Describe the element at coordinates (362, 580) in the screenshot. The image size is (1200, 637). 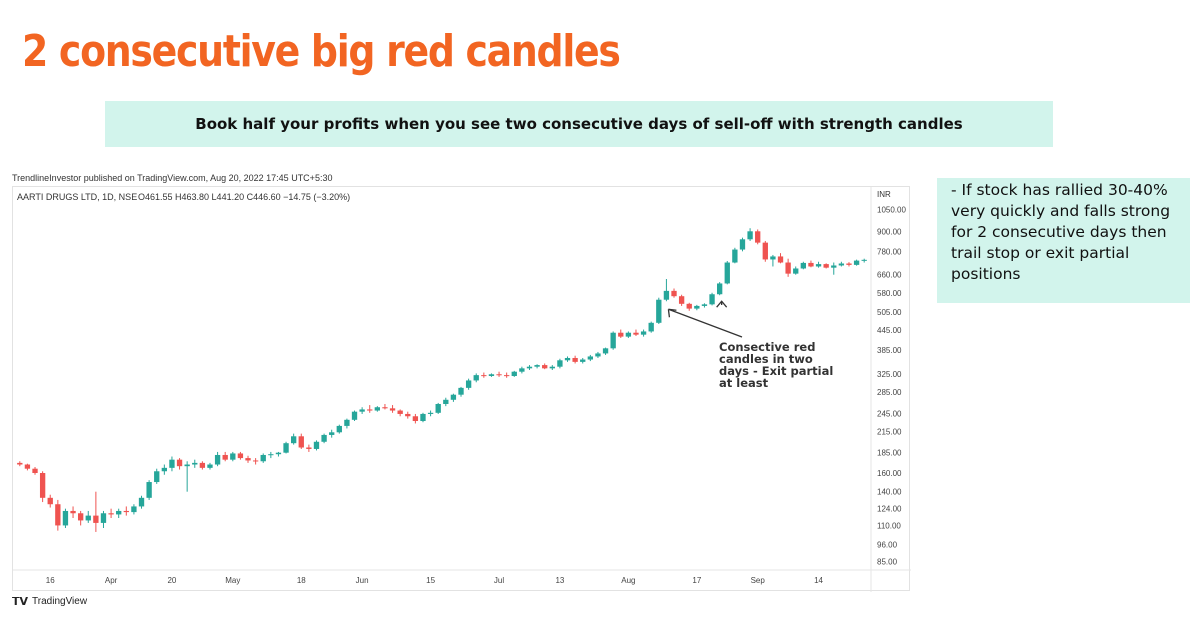
I see `x-tick-label: Jun` at that location.